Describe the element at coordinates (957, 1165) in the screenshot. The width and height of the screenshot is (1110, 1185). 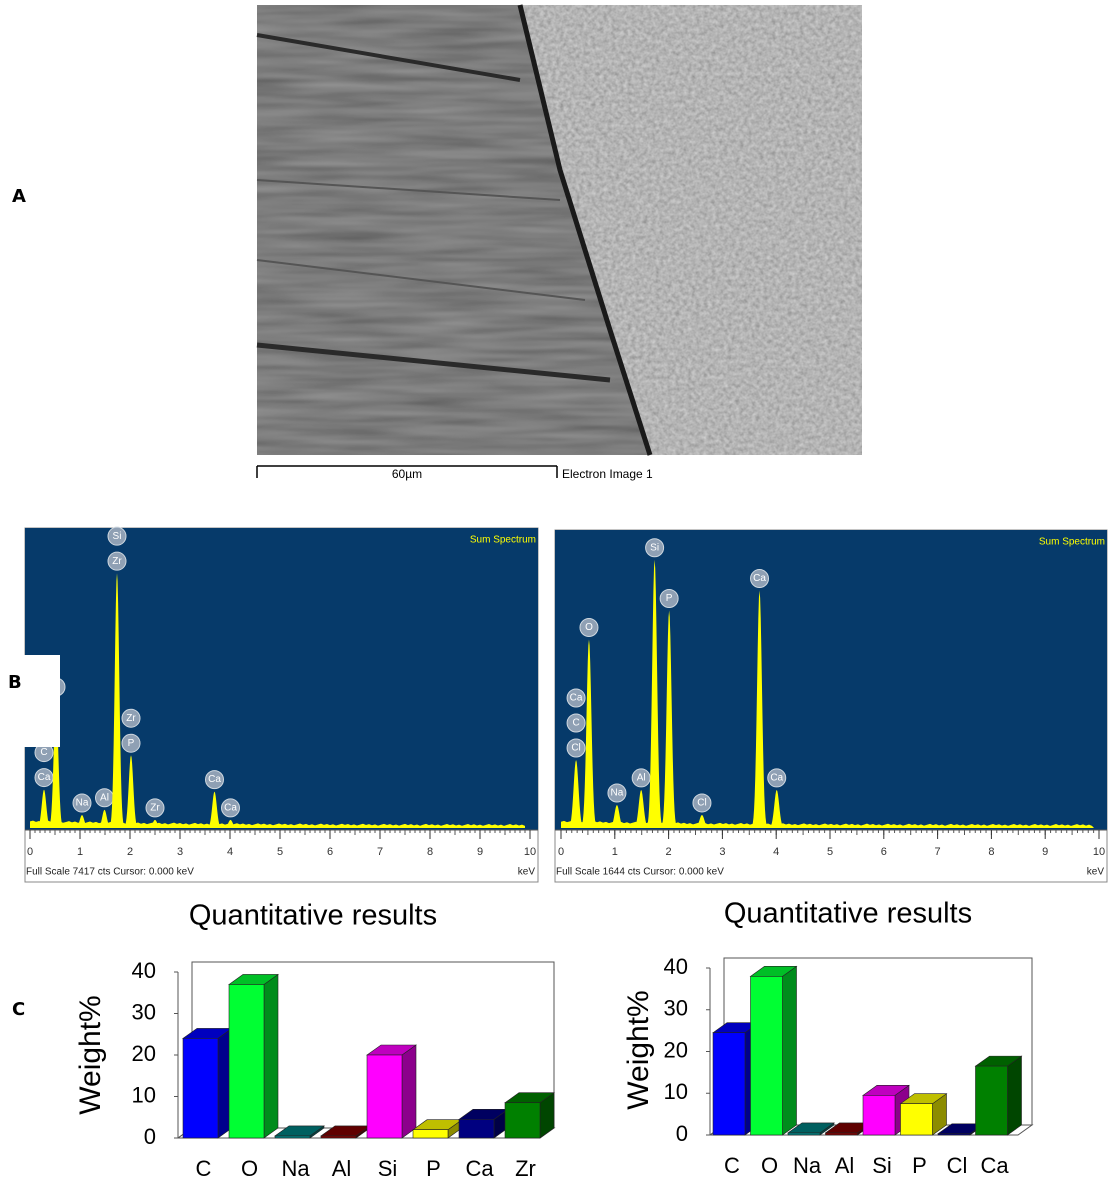
I see `x-tick-label: Cl` at that location.